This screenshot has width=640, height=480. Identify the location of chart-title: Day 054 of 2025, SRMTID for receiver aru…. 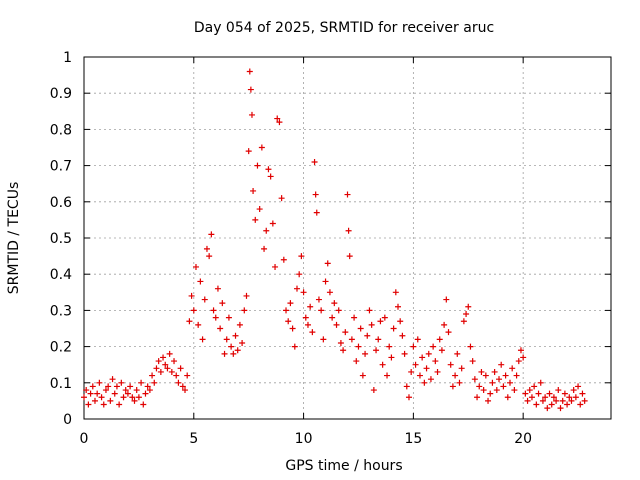
(344, 28).